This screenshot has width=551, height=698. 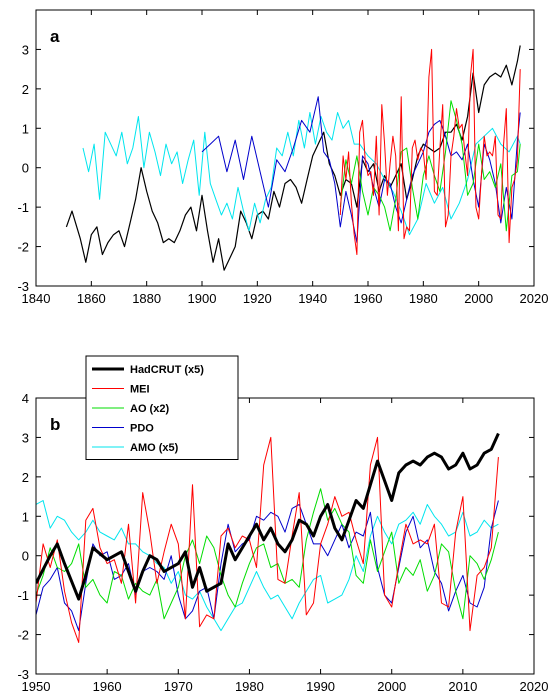 What do you see at coordinates (257, 298) in the screenshot?
I see `x-tick-label: 1920` at bounding box center [257, 298].